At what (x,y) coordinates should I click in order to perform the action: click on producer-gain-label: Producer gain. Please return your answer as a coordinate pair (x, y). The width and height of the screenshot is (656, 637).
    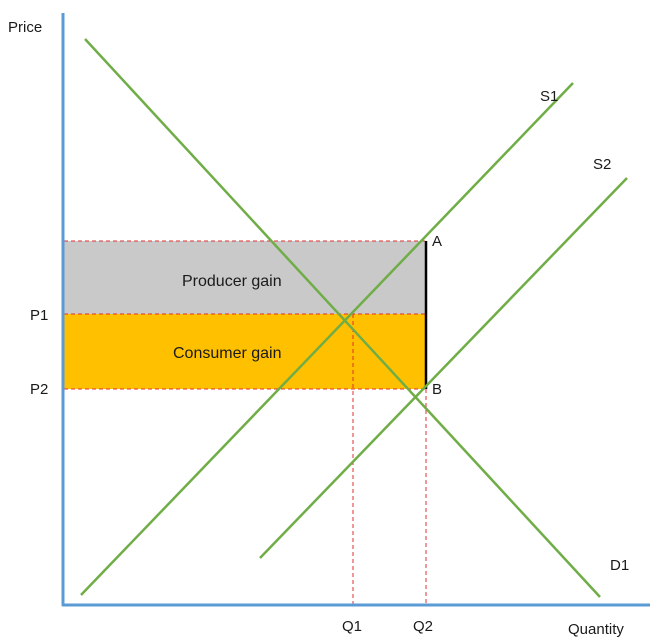
    Looking at the image, I should click on (232, 281).